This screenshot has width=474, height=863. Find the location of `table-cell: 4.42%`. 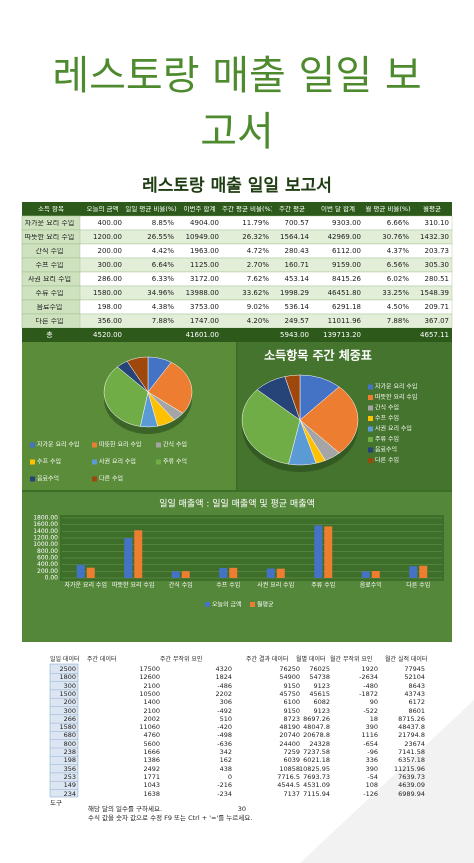

table-cell: 4.42% is located at coordinates (162, 251).